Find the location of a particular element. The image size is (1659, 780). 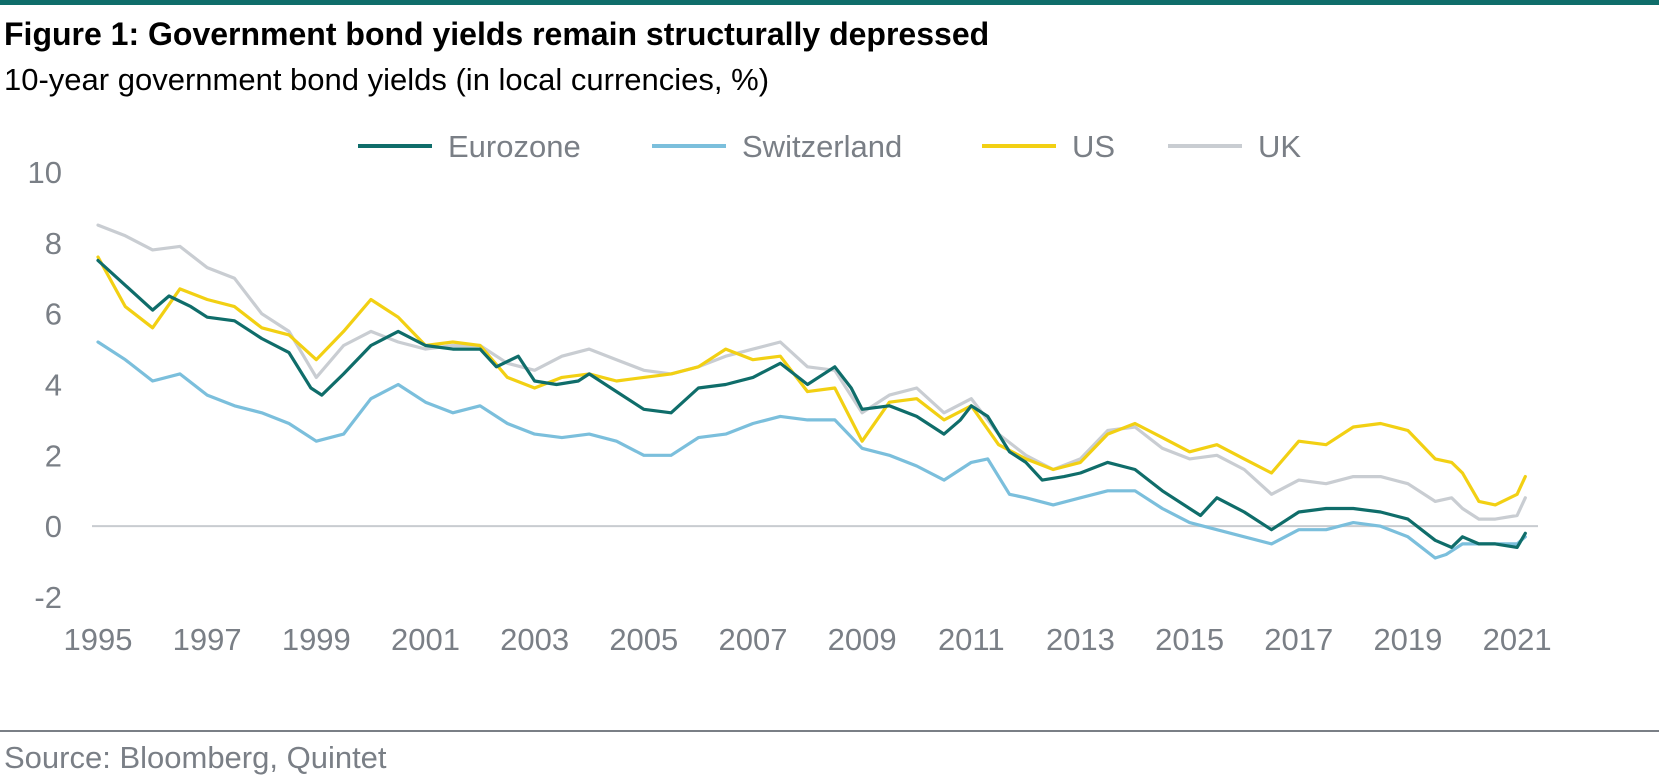

y-tick-label: 6 is located at coordinates (53, 314).